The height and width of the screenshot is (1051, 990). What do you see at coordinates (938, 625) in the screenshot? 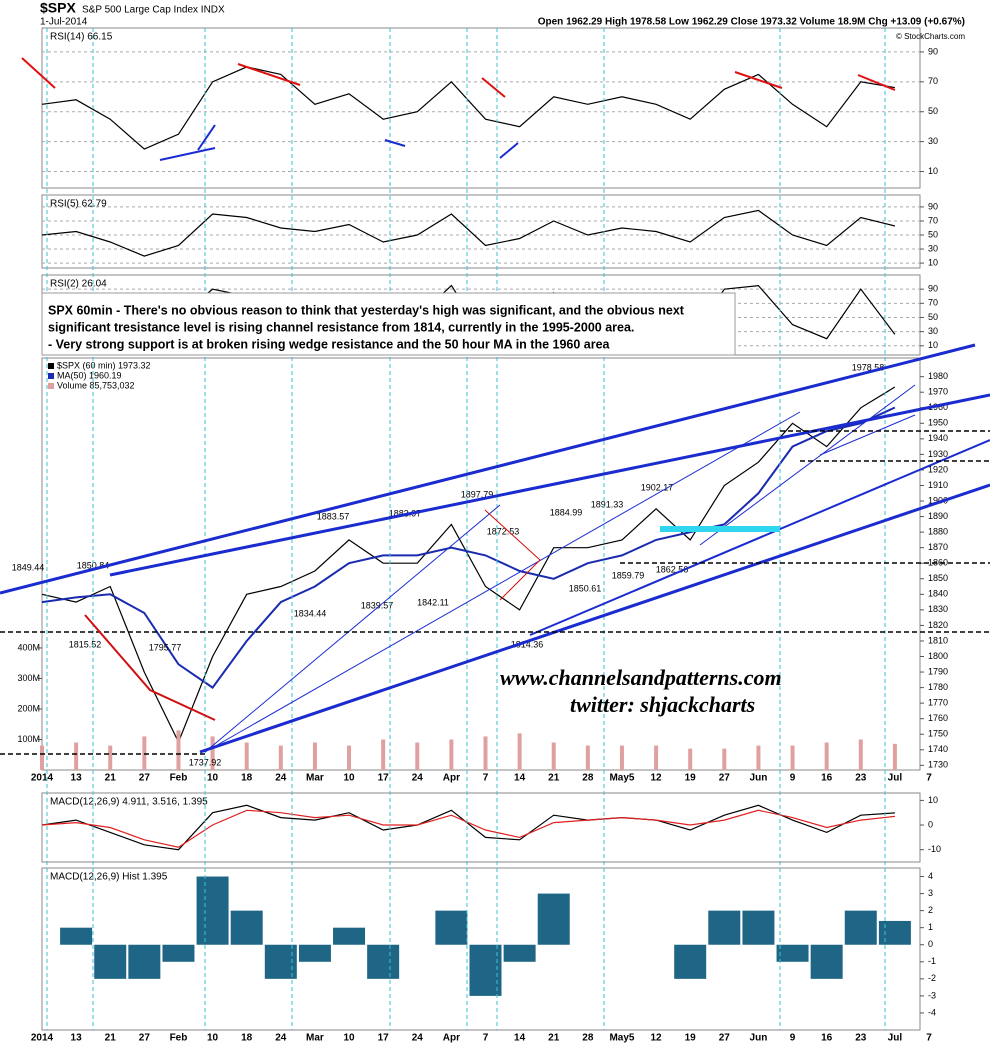
I see `y-tick-label: 1820` at bounding box center [938, 625].